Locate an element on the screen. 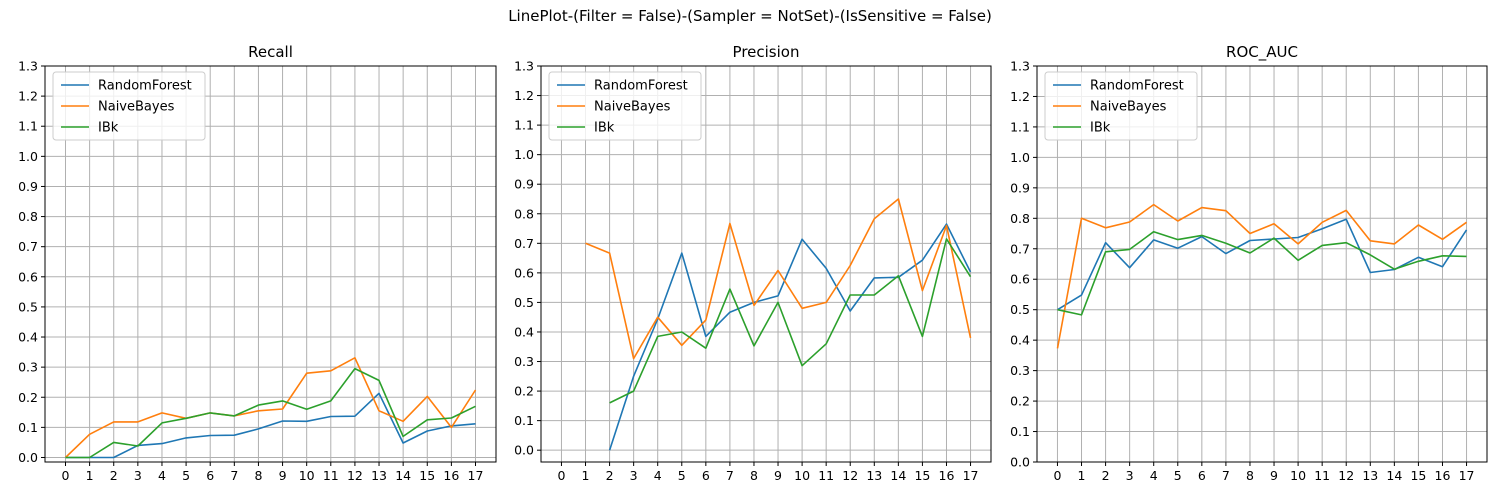  x-tick-label: 0 is located at coordinates (561, 475).